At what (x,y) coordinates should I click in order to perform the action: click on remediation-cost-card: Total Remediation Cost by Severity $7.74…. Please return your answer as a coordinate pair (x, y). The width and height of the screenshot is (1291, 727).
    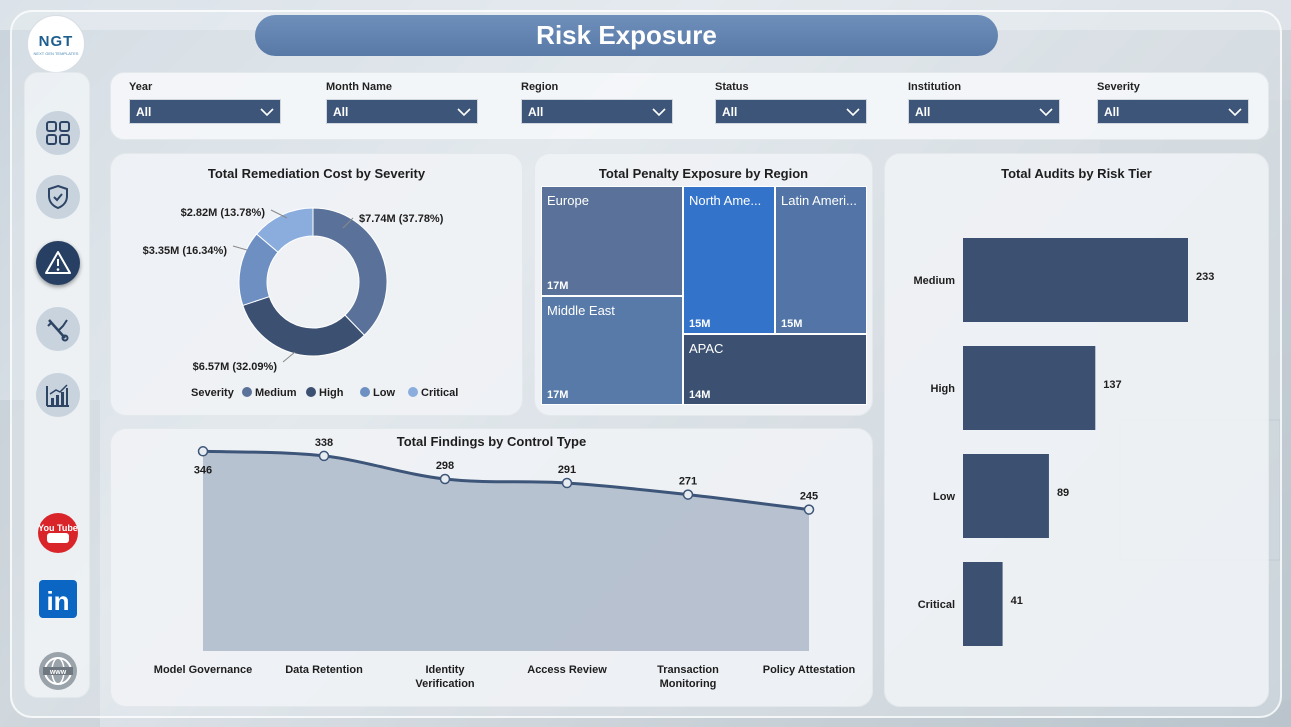
    Looking at the image, I should click on (316, 284).